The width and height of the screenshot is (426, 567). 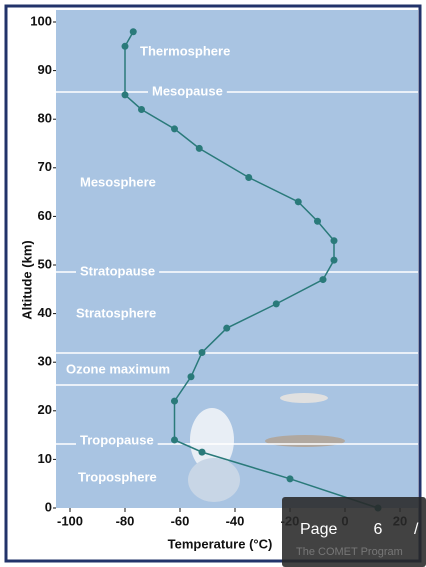 I want to click on y-tick-label: 0, so click(x=48, y=506).